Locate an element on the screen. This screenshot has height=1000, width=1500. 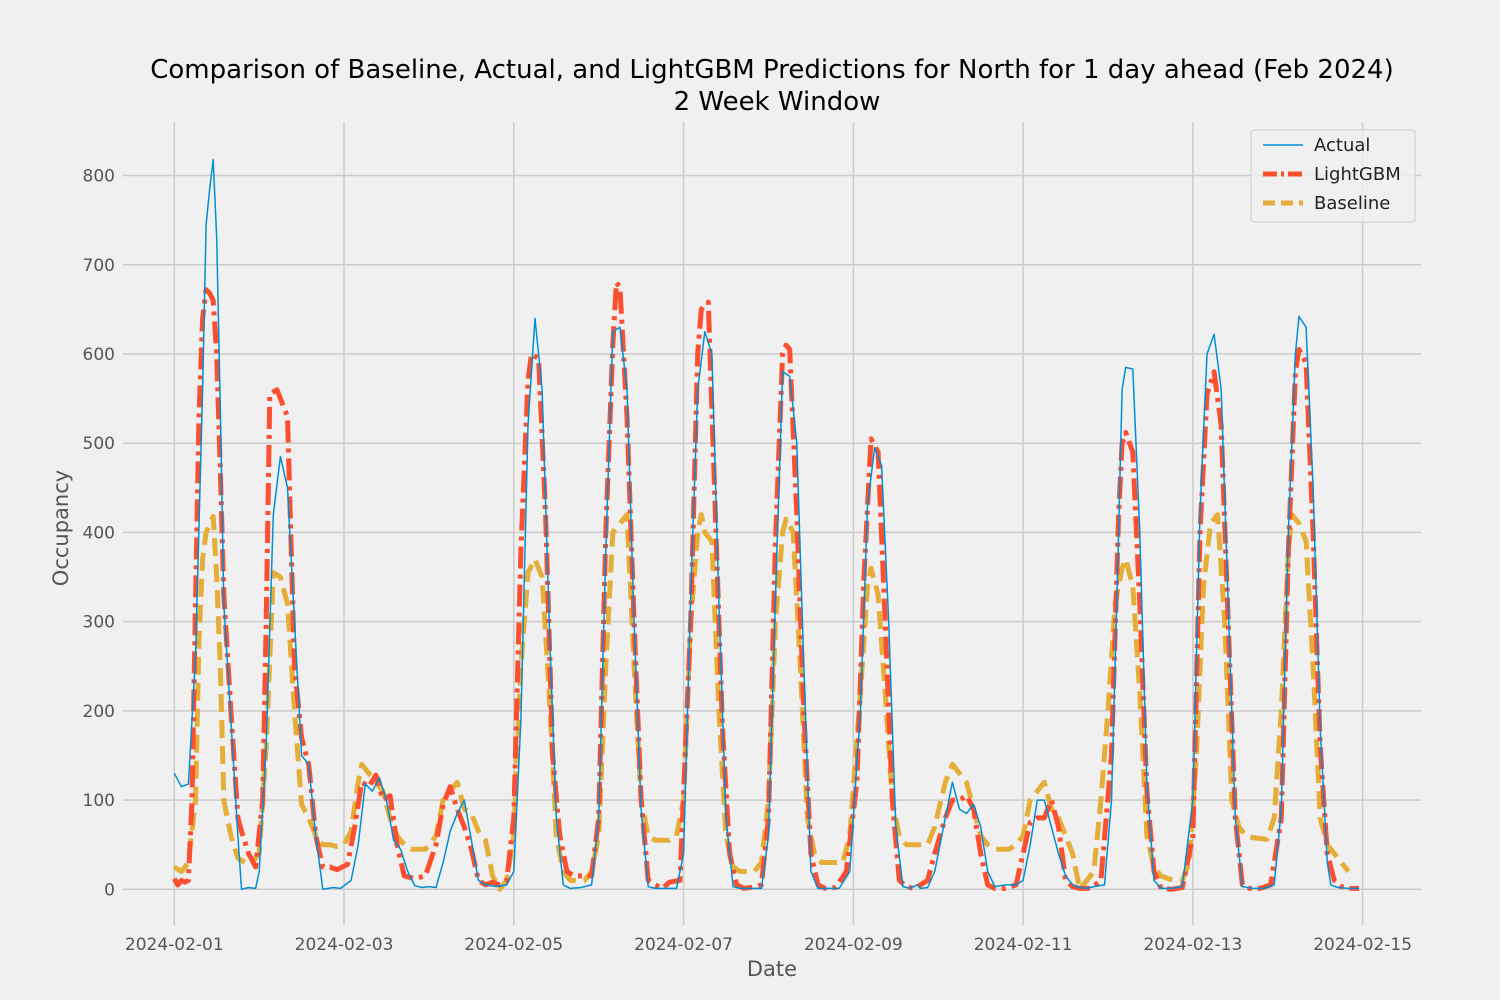
legend-label-lightgbm: LightGBM is located at coordinates (1357, 174).